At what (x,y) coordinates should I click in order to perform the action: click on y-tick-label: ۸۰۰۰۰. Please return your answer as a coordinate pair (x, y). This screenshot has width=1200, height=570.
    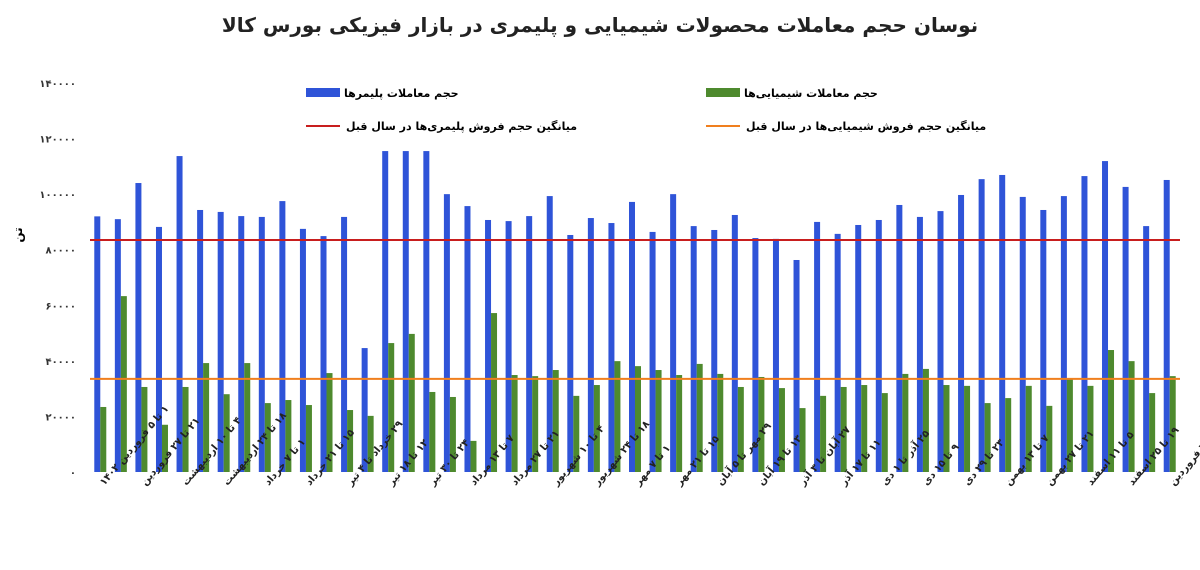
    Looking at the image, I should click on (60, 251).